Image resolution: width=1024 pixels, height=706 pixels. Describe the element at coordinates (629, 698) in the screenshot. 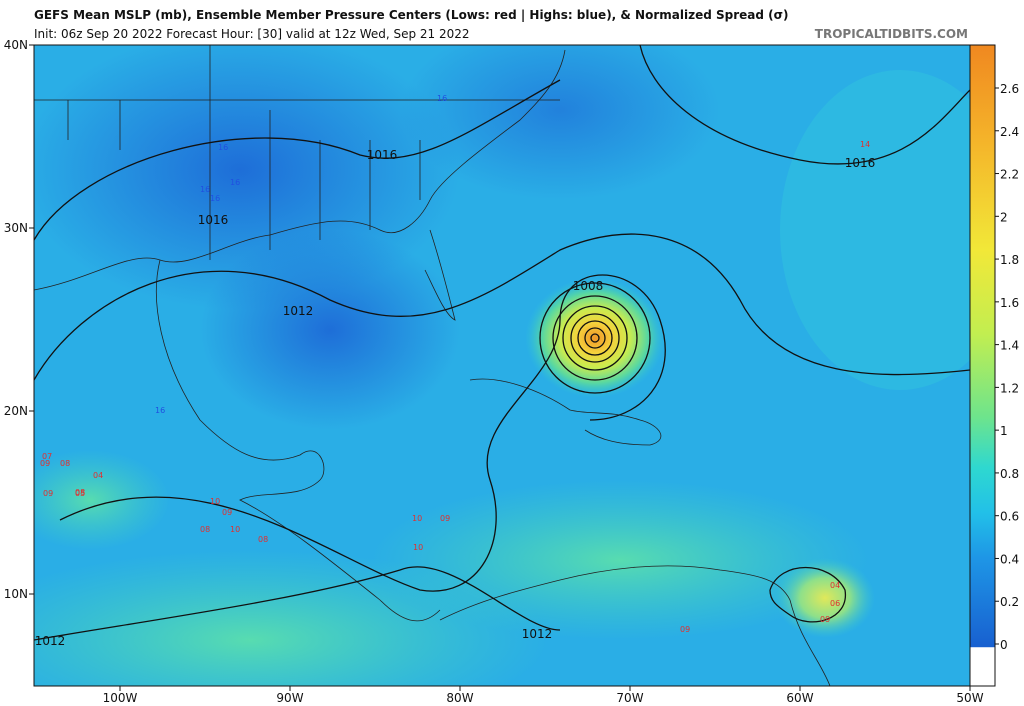

I see `lon-label: 70W` at that location.